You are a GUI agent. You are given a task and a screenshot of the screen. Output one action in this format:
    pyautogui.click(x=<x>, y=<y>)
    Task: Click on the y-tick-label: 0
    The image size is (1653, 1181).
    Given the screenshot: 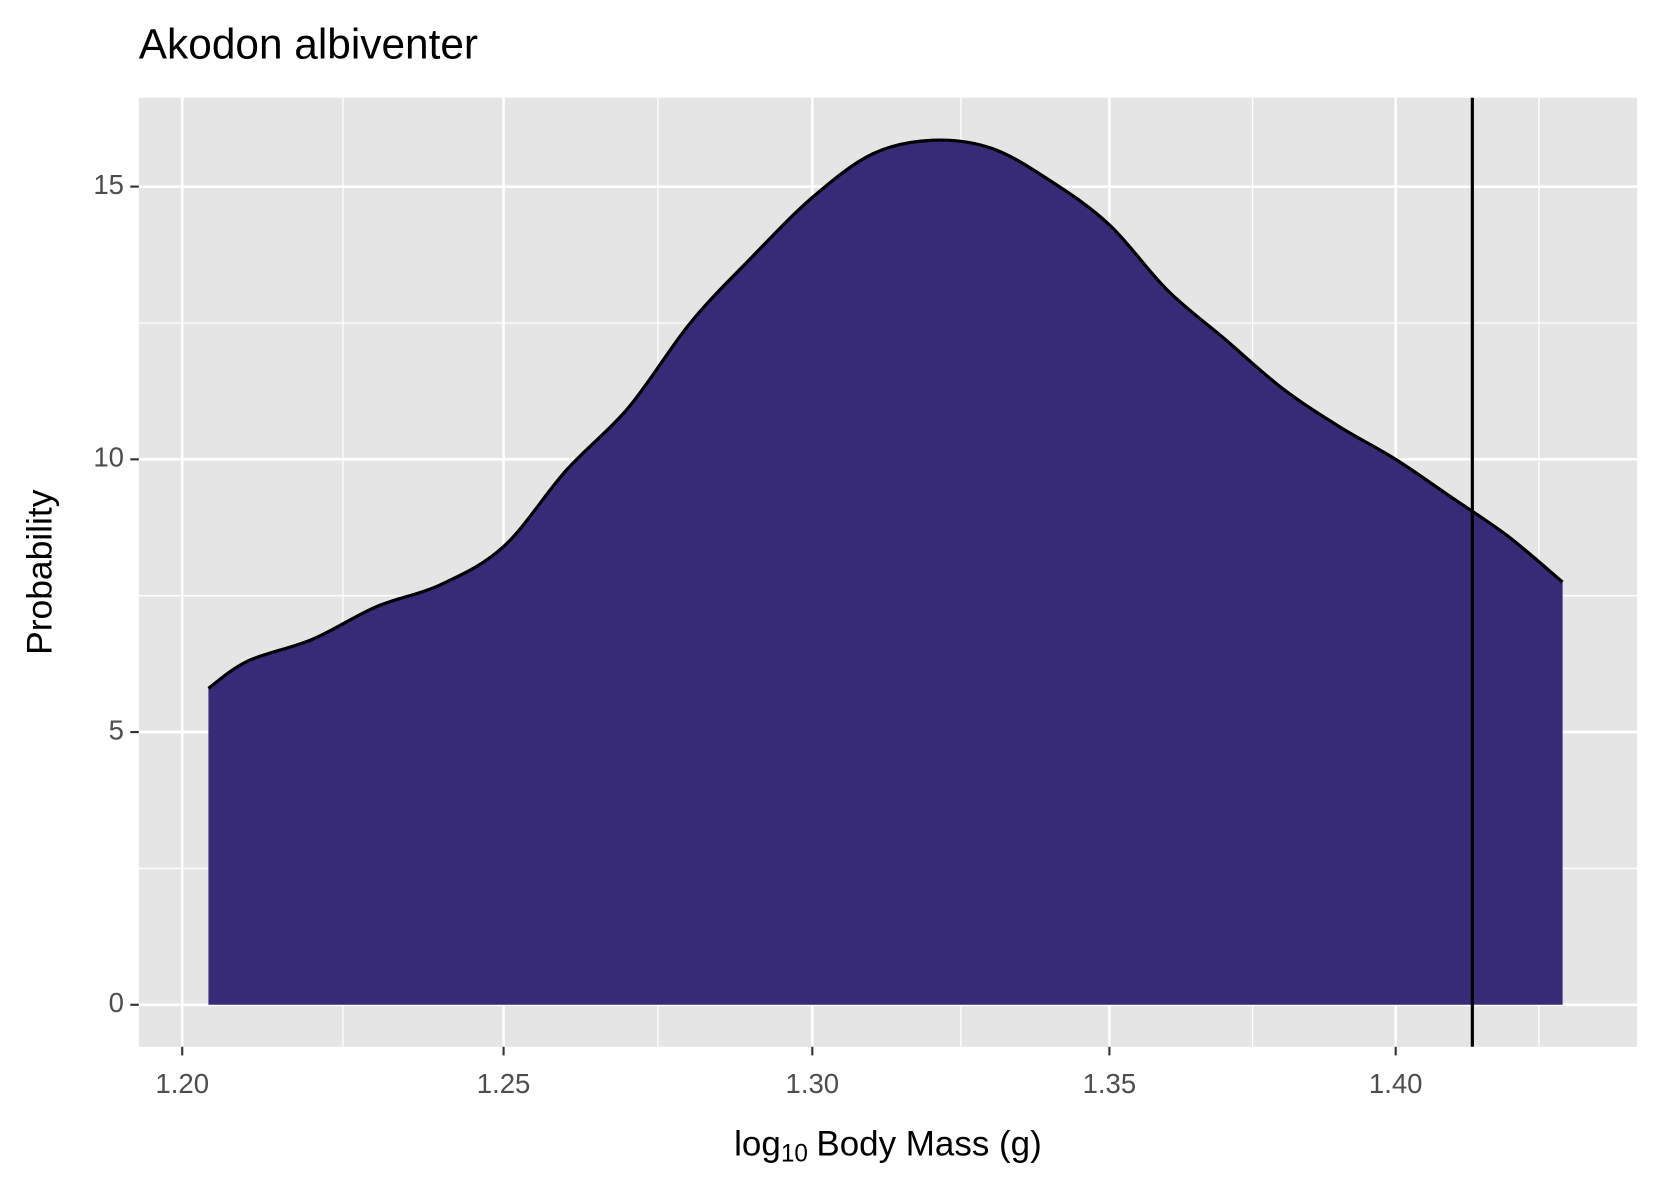 What is the action you would take?
    pyautogui.click(x=116, y=1002)
    